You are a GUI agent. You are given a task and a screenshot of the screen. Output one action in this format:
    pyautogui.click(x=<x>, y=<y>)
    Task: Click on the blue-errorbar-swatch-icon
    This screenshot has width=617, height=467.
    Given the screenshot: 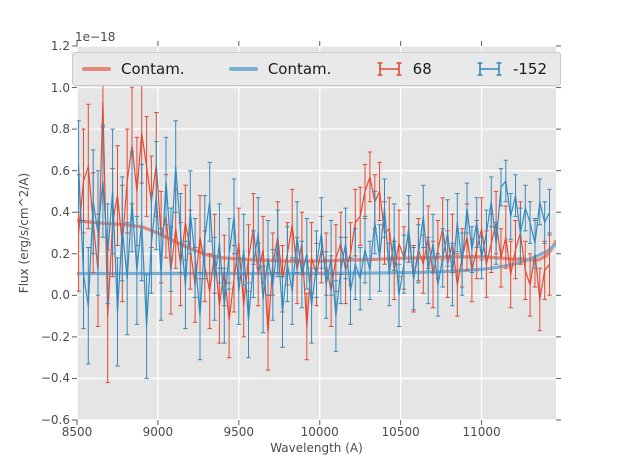 What is the action you would take?
    pyautogui.click(x=489, y=69)
    